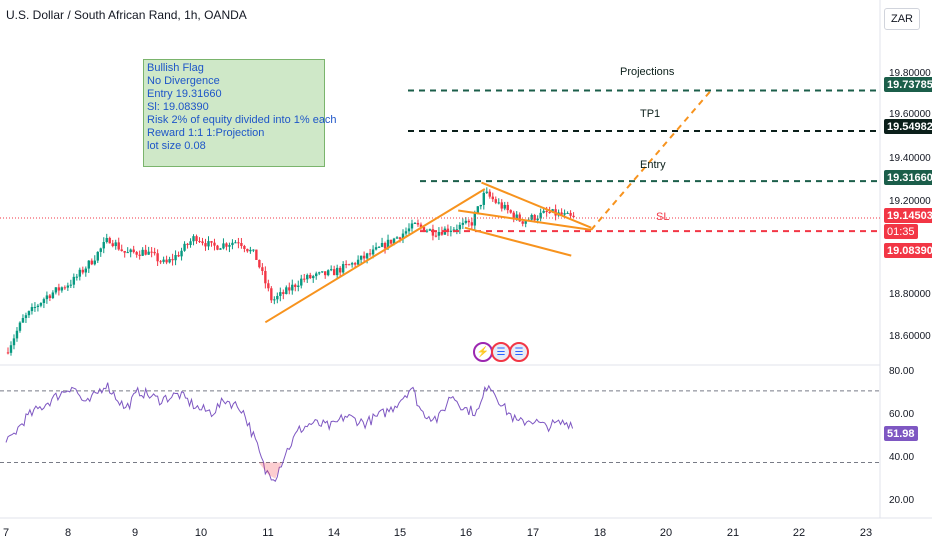 The width and height of the screenshot is (932, 550). Describe the element at coordinates (647, 72) in the screenshot. I see `projections-label: Projections` at that location.